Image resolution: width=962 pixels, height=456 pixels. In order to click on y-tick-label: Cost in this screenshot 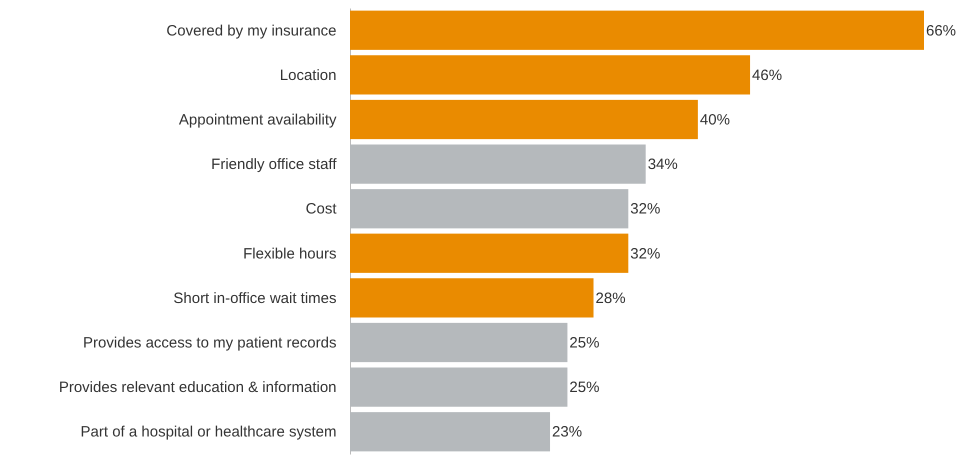, I will do `click(322, 209)`.